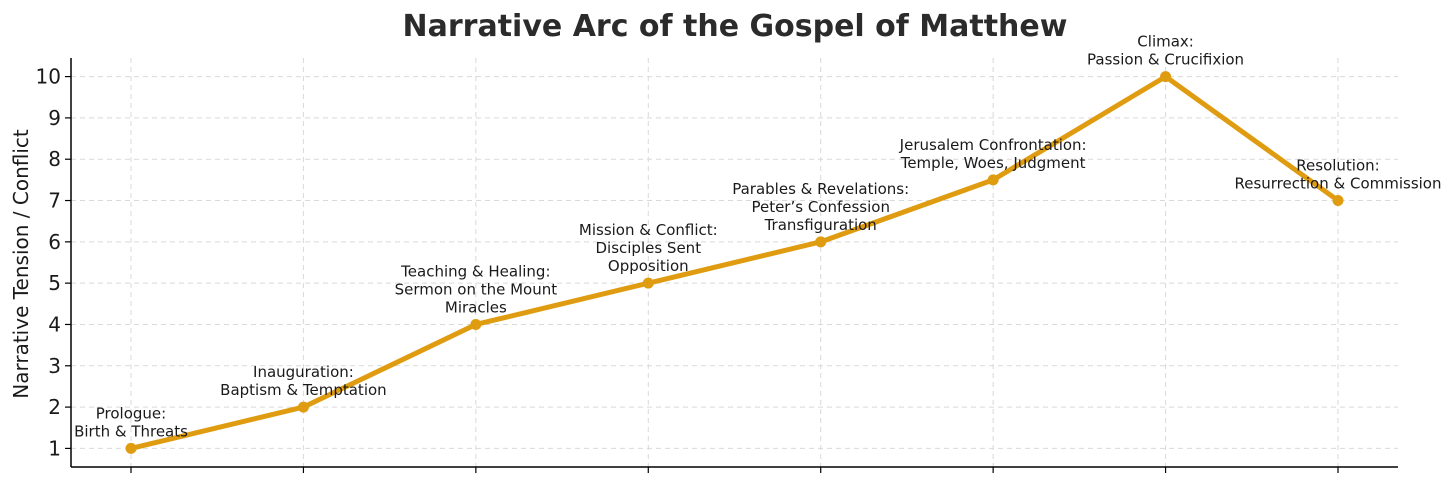  Describe the element at coordinates (475, 271) in the screenshot. I see `annotation-line: Teaching & Healing:` at that location.